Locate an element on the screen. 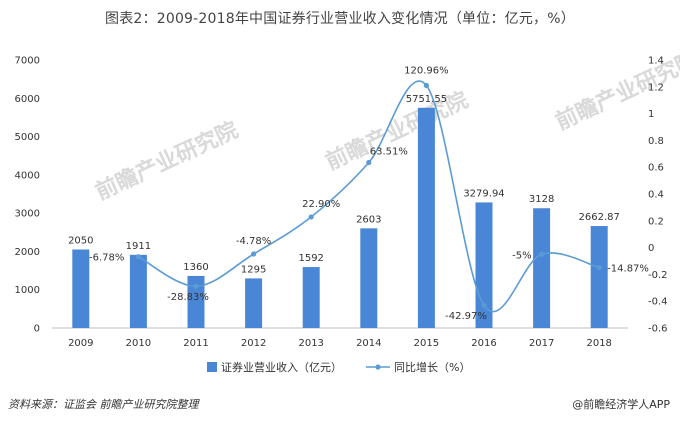 This screenshot has width=680, height=425. y-right-tick-label: -0.6 is located at coordinates (658, 329).